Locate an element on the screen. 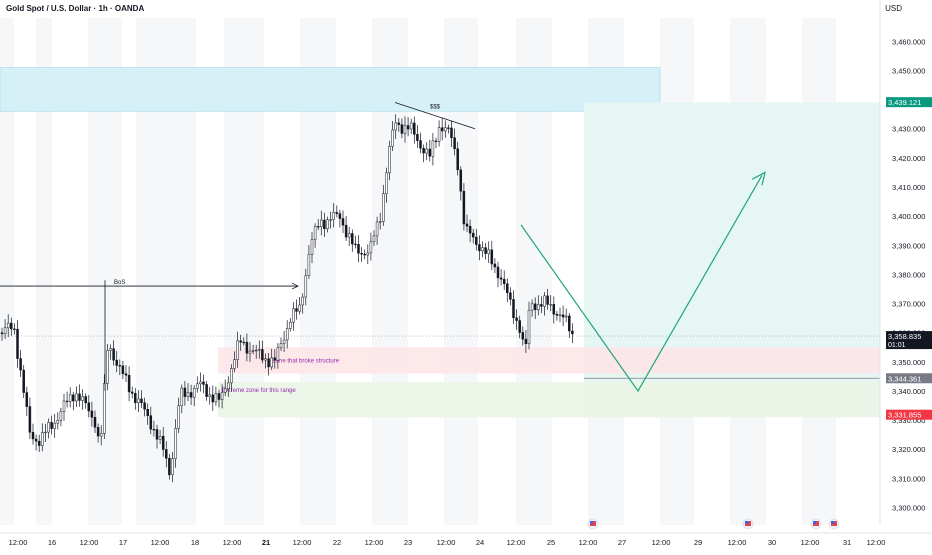 The width and height of the screenshot is (932, 555). time-tick-label: 16 is located at coordinates (52, 542).